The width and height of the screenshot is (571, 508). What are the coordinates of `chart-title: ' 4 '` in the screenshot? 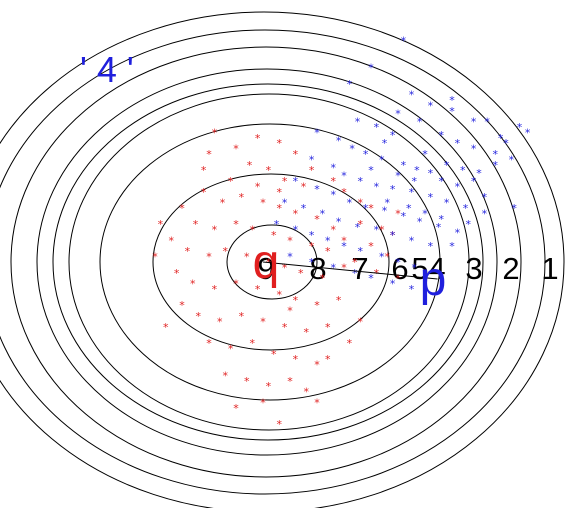 It's located at (107, 69).